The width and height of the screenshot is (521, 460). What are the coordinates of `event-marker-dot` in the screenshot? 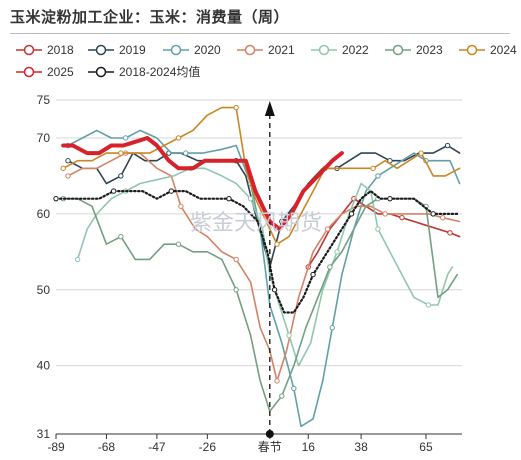 It's located at (269, 434).